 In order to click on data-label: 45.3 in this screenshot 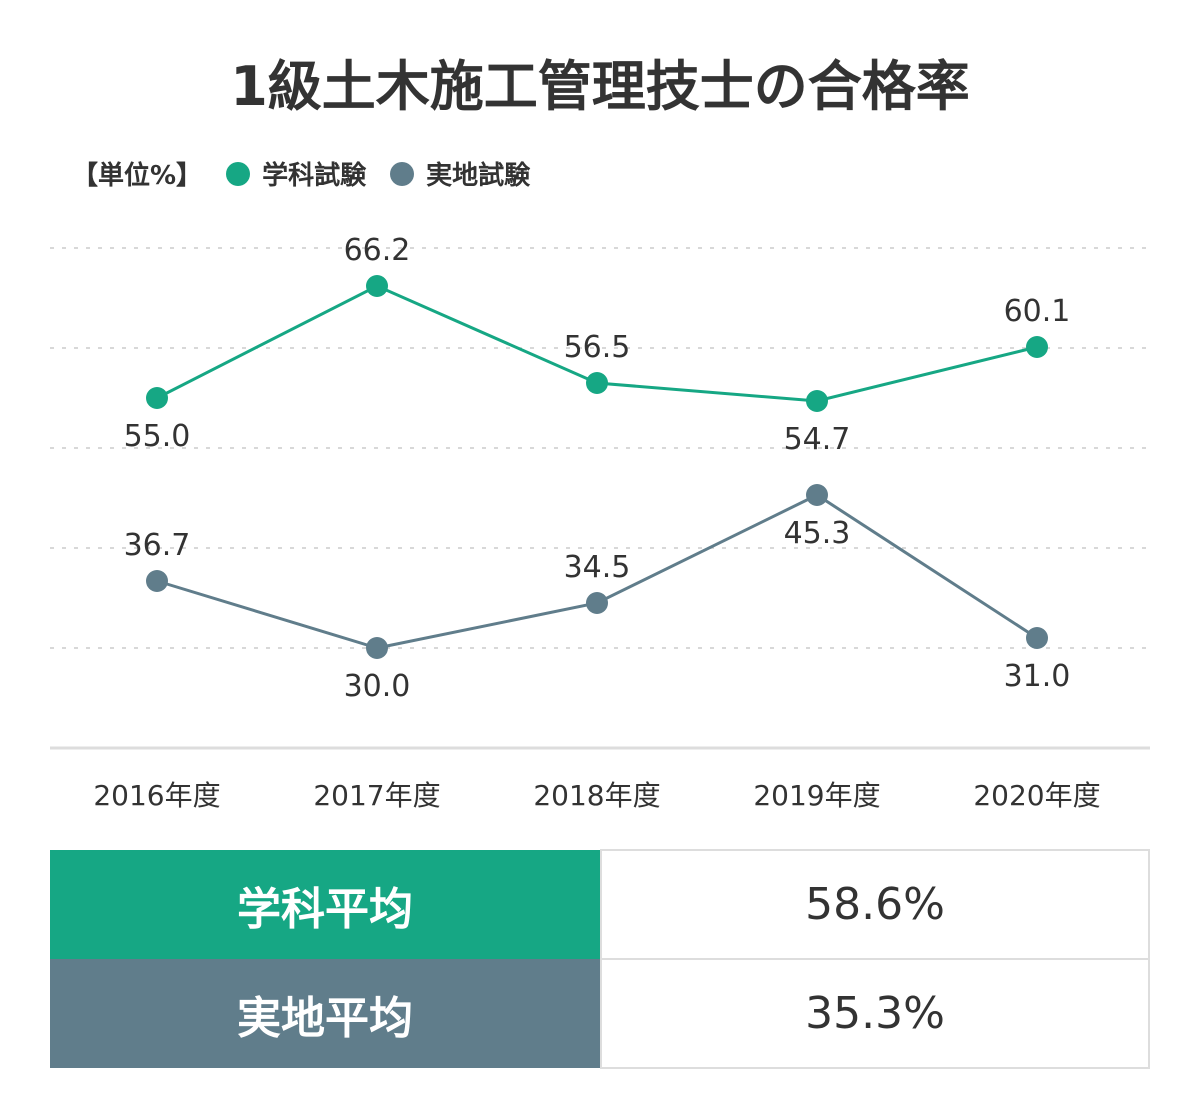, I will do `click(817, 533)`.